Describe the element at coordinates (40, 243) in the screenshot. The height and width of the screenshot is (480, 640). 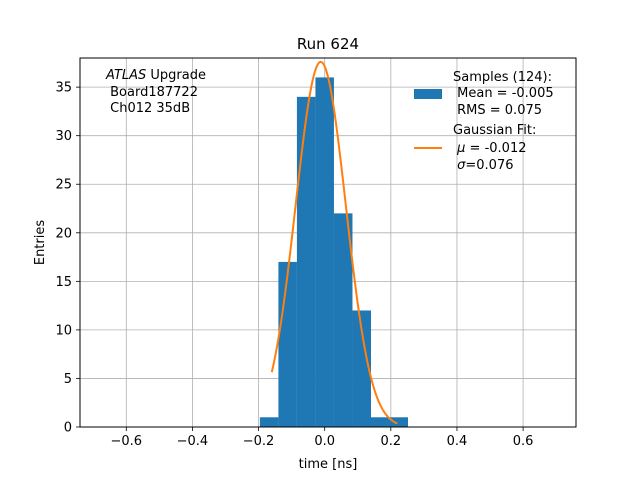
I see `y-axis-label: Entries` at that location.